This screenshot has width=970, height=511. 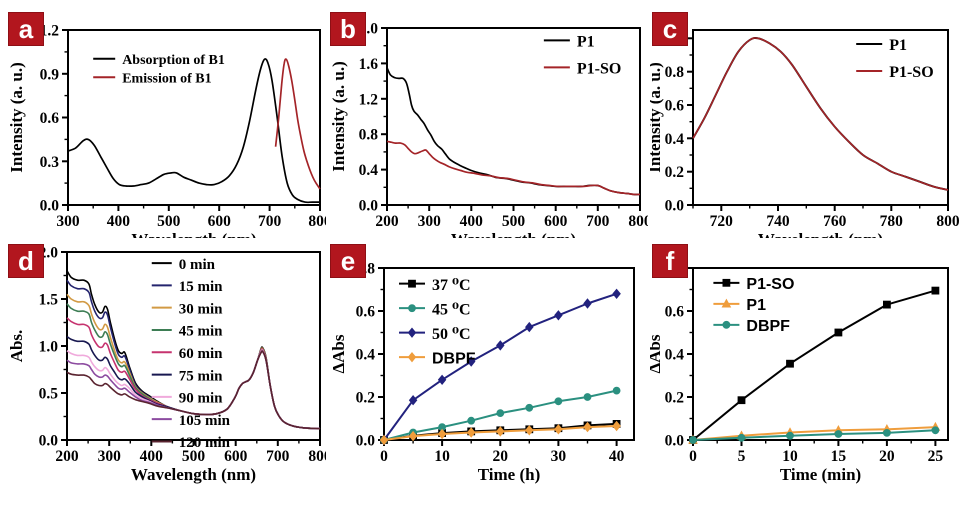 I want to click on legend-label-30-min: 30 min, so click(x=201, y=309).